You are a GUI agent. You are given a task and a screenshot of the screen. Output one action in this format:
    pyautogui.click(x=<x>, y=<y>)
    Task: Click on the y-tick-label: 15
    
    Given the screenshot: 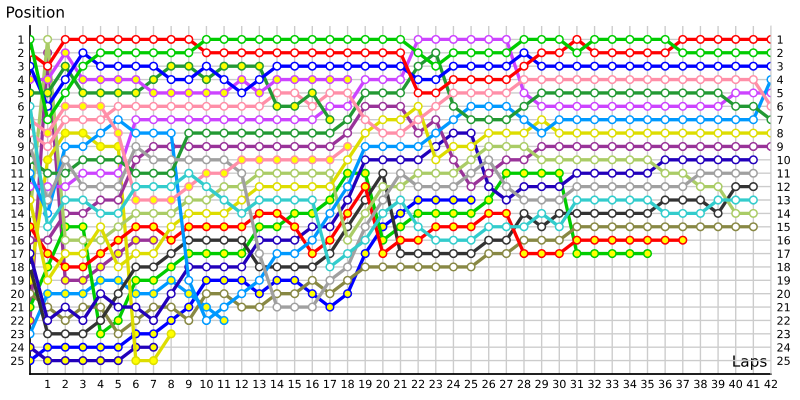 What is the action you would take?
    pyautogui.click(x=18, y=227)
    